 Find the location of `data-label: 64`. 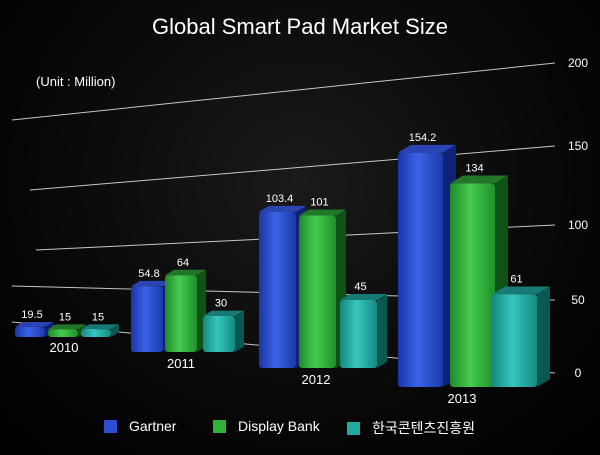

data-label: 64 is located at coordinates (183, 263).